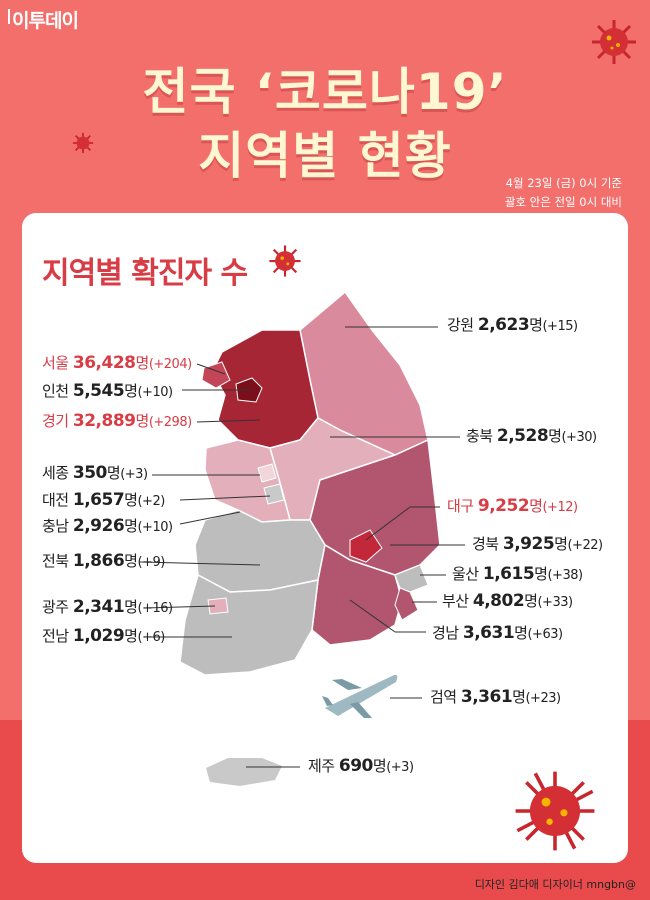  What do you see at coordinates (260, 551) in the screenshot?
I see `region-jeonbuk` at bounding box center [260, 551].